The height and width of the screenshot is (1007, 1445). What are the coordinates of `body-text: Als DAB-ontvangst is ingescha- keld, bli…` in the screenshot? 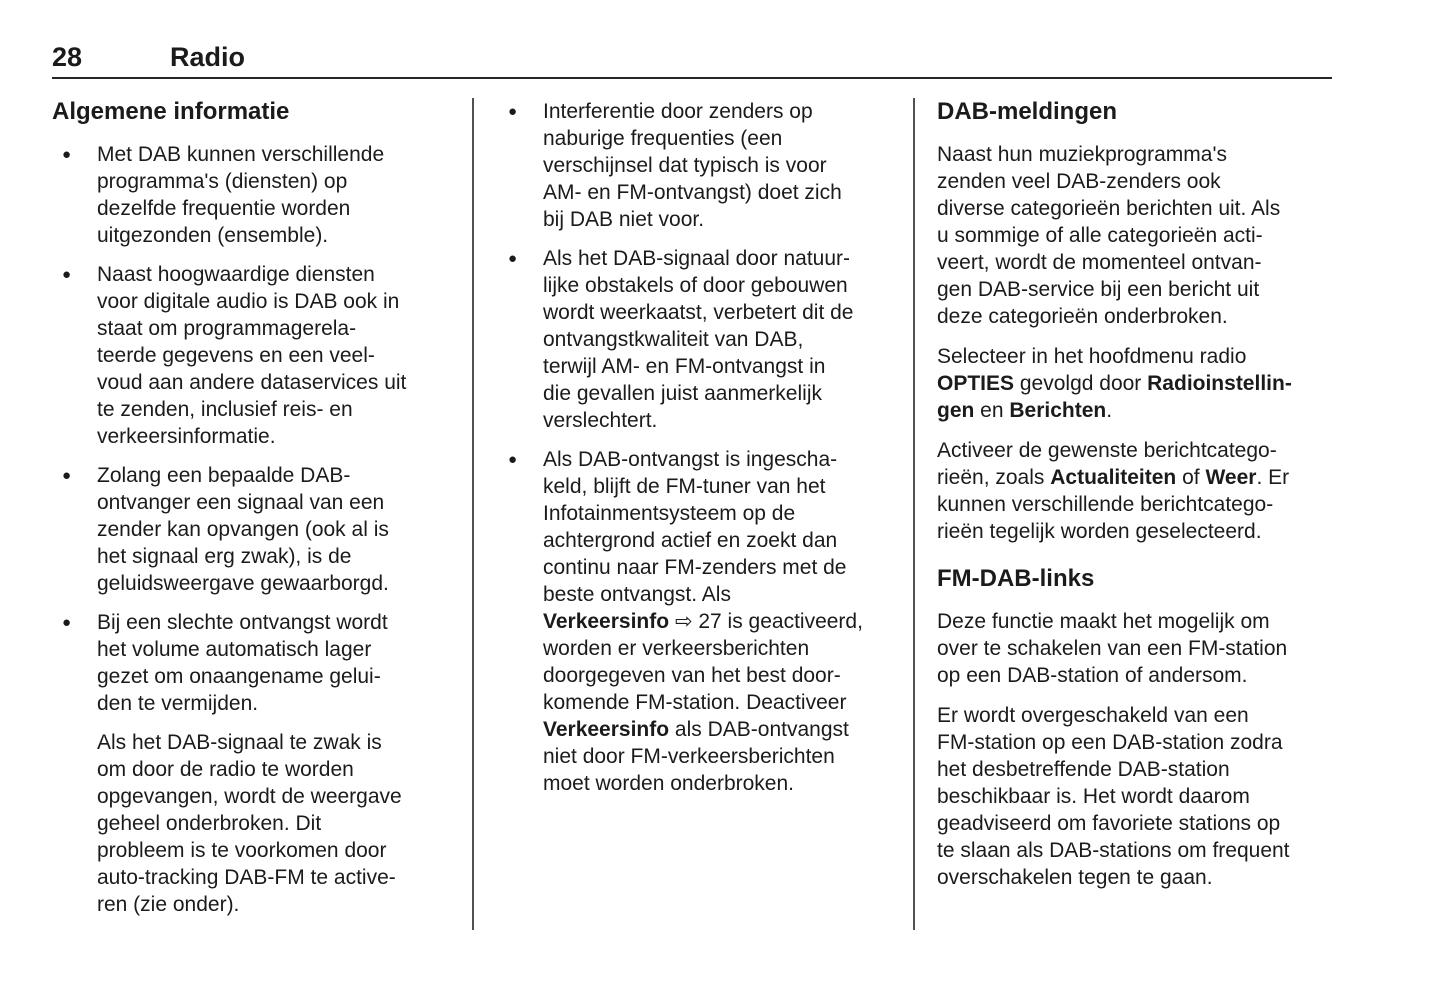 It's located at (695, 527).